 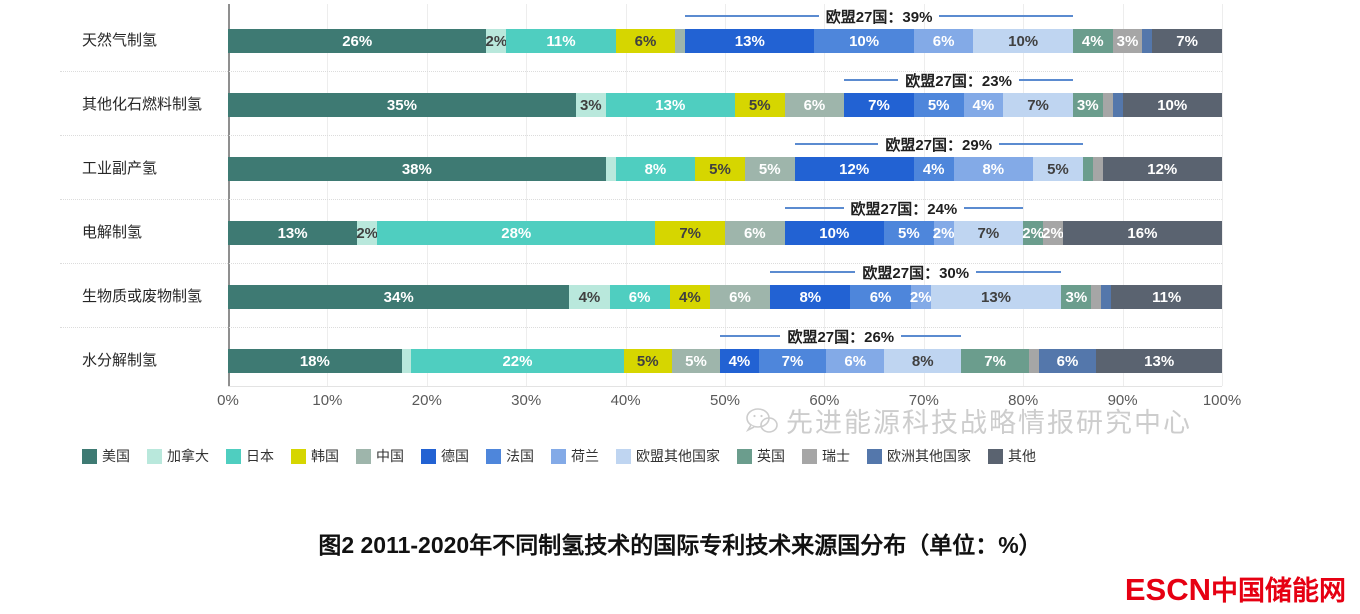 I want to click on watermark-text: 先进能源科技战略情报研究中心, so click(x=989, y=423).